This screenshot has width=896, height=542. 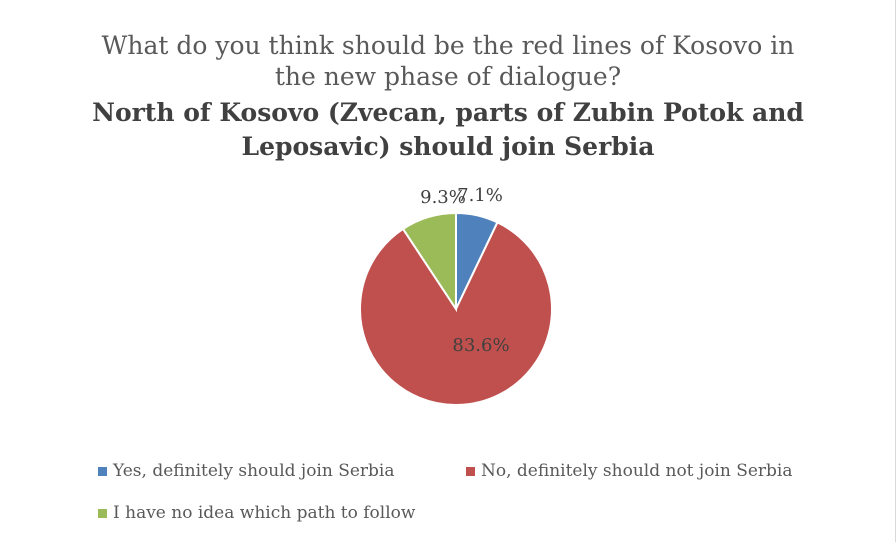 I want to click on legend-swatch-no-idea, so click(x=102, y=513).